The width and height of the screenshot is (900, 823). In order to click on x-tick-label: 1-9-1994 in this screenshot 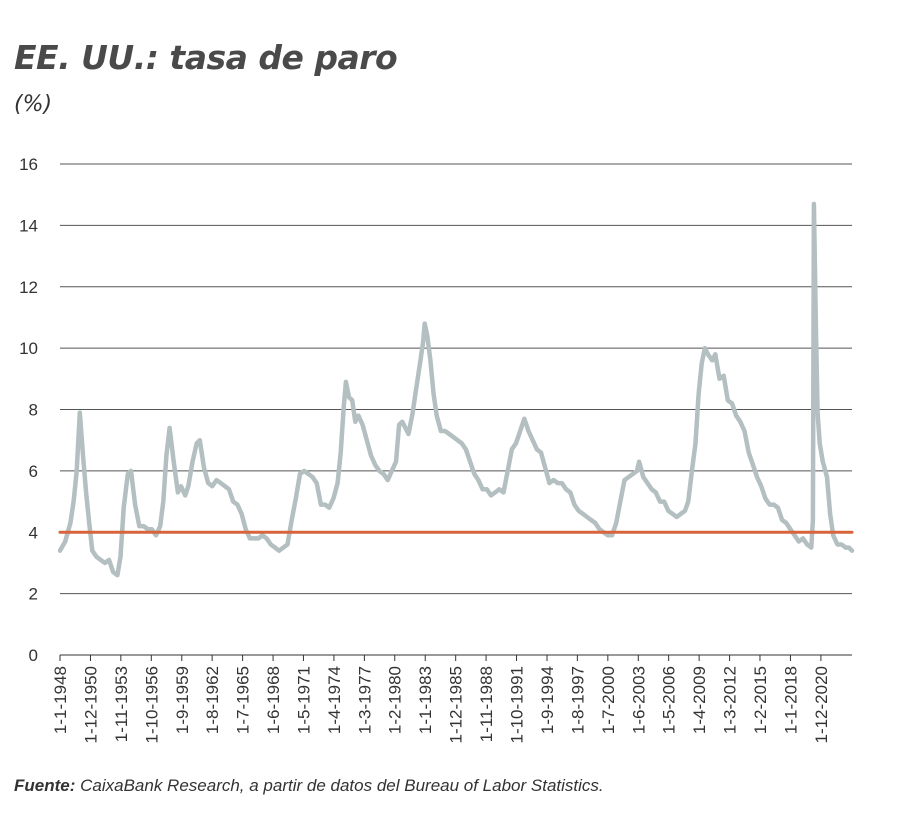, I will do `click(547, 700)`.